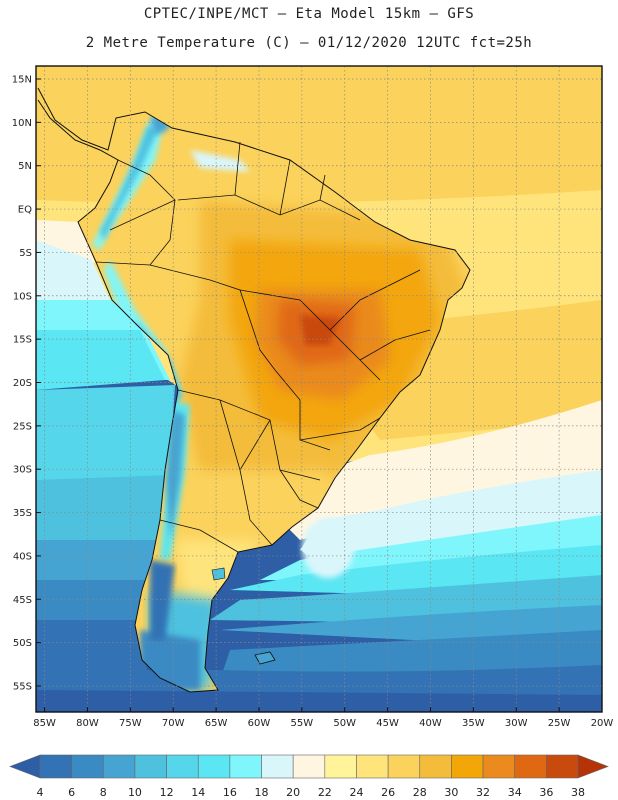 The height and width of the screenshot is (800, 618). I want to click on lat-tick-label: 10N, so click(22, 123).